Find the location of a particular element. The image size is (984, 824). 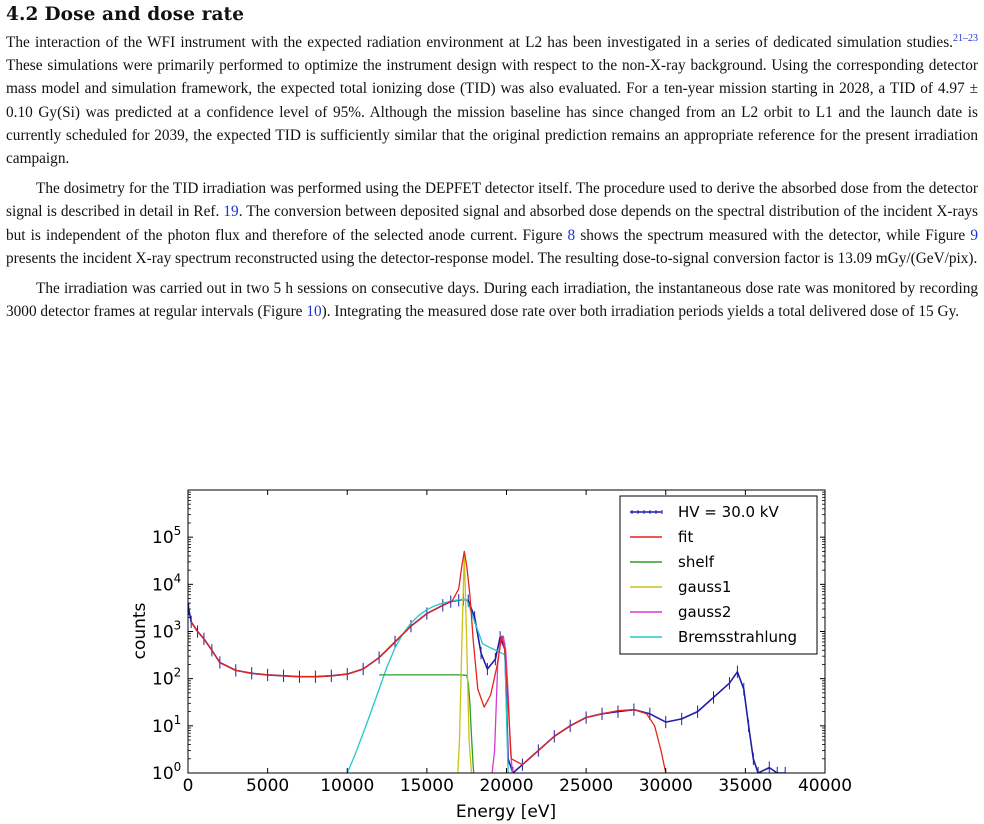

y-tick-label: 10² is located at coordinates (166, 678).